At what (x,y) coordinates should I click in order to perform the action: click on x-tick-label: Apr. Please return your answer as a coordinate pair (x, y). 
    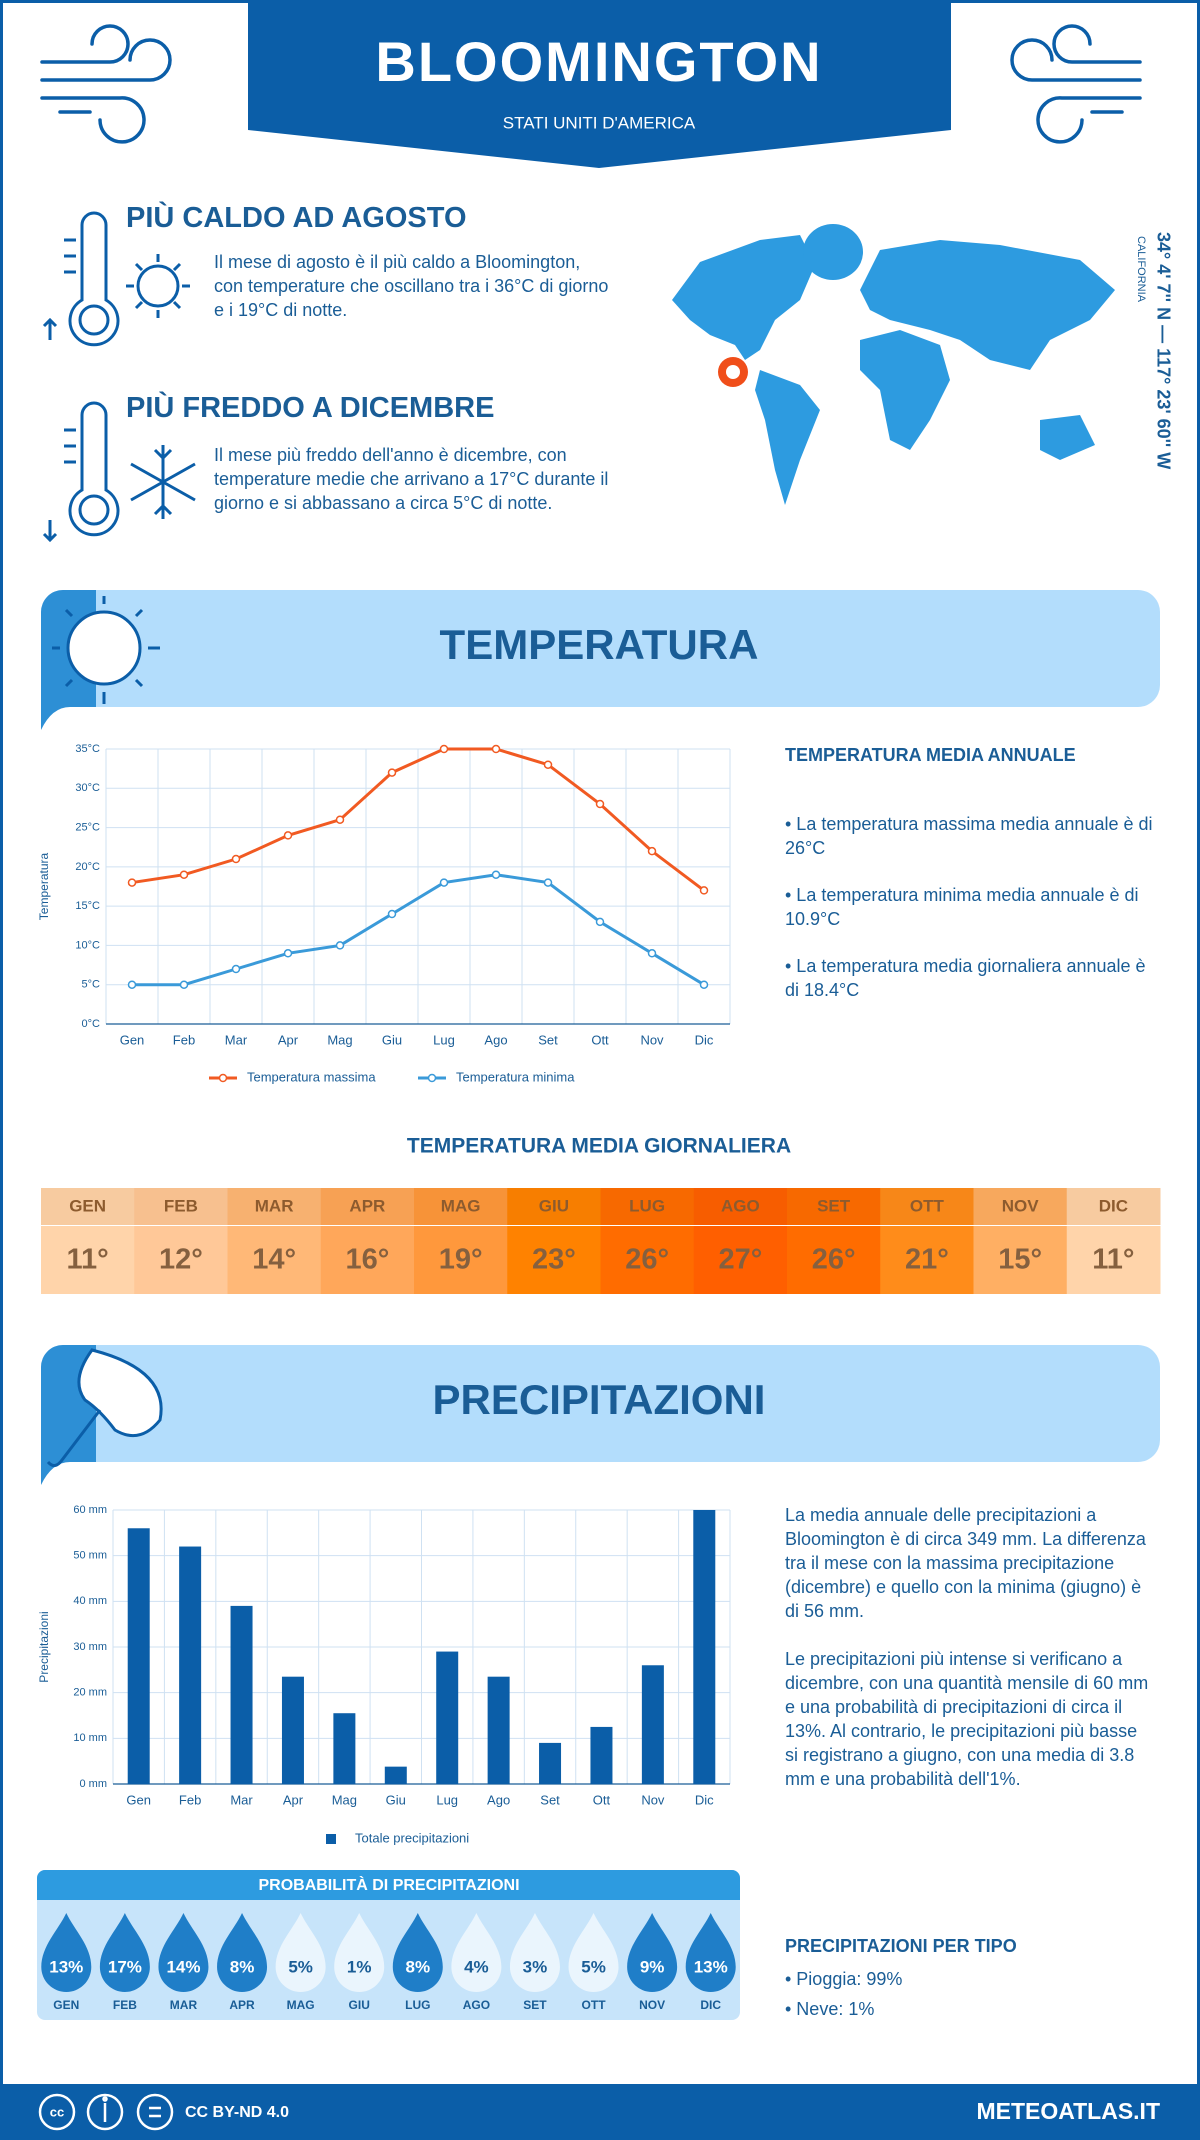
    Looking at the image, I should click on (288, 1039).